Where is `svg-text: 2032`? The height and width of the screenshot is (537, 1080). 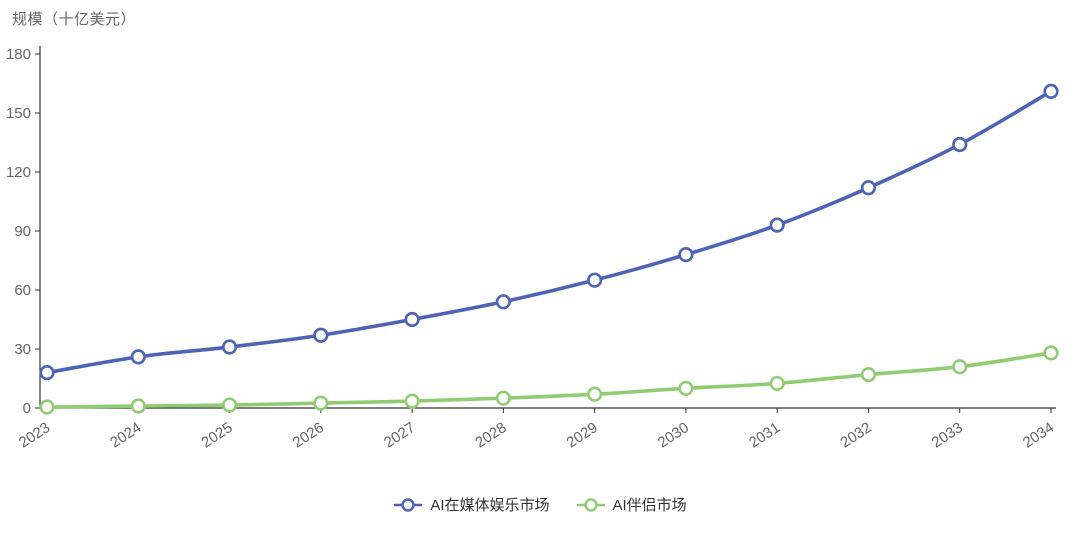
svg-text: 2032 is located at coordinates (855, 435).